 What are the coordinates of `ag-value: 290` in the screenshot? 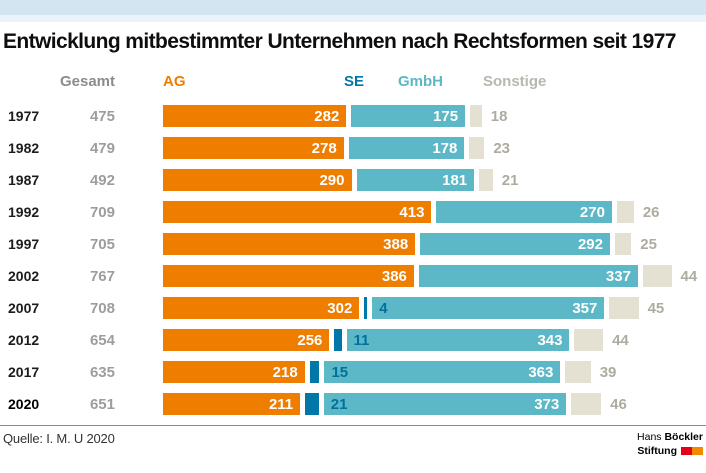 It's located at (332, 180).